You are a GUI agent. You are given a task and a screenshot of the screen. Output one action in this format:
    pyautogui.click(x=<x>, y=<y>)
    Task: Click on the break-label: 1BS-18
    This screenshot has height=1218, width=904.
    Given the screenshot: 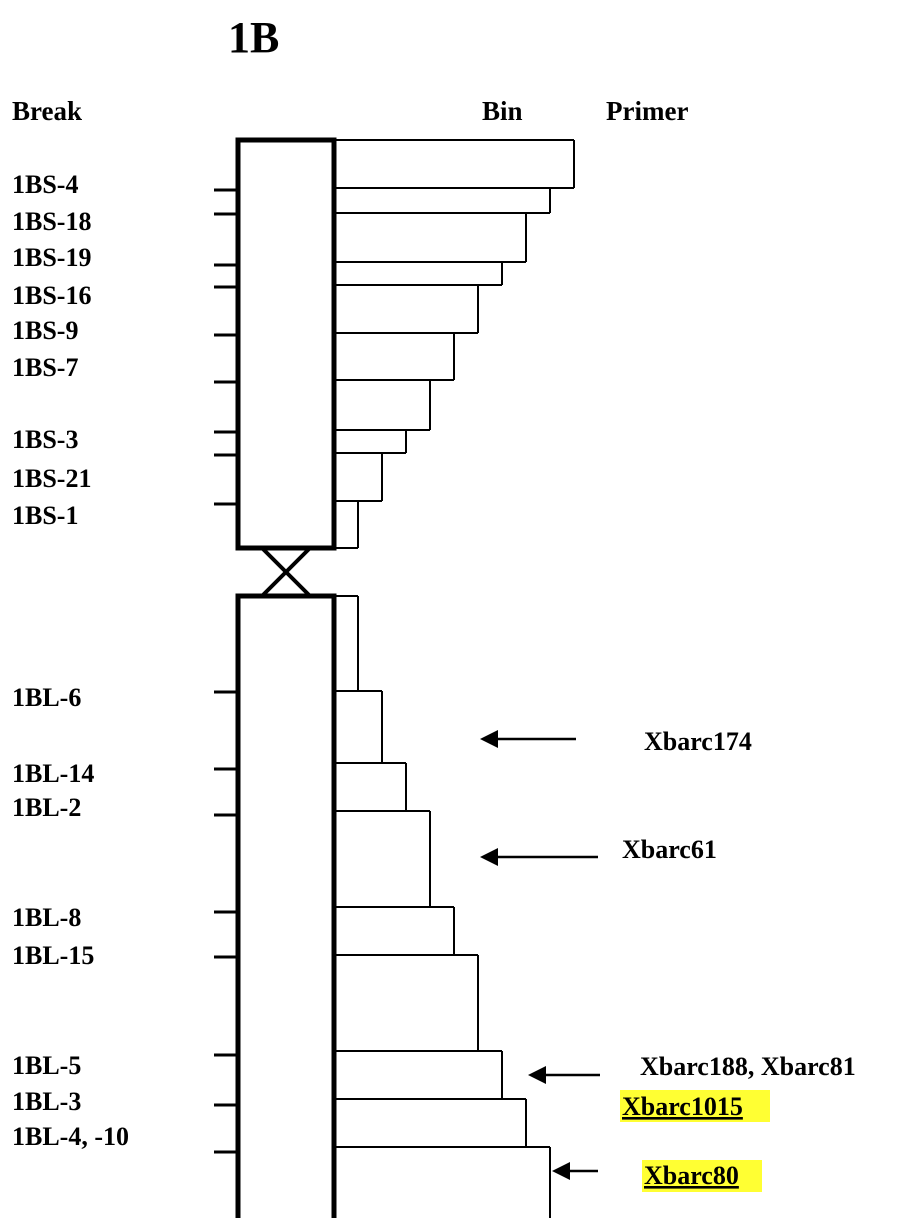 What is the action you would take?
    pyautogui.click(x=51, y=221)
    